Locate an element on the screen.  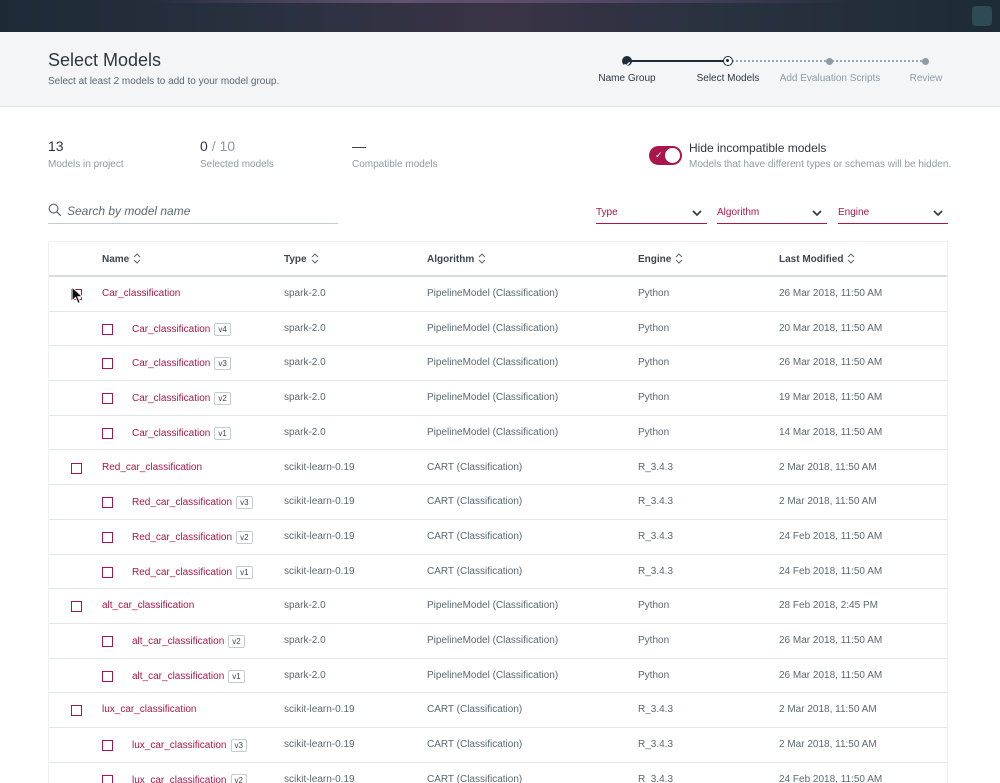
cell-last-modified: 2 Mar 2018, 11:50 AM is located at coordinates (828, 467).